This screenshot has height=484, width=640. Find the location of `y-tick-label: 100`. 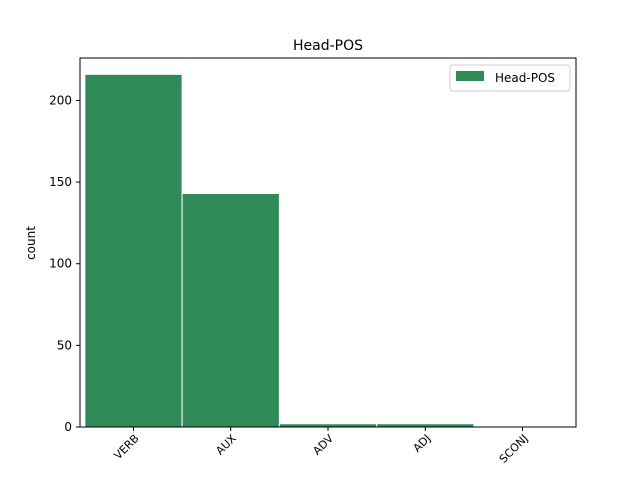

y-tick-label: 100 is located at coordinates (60, 264).